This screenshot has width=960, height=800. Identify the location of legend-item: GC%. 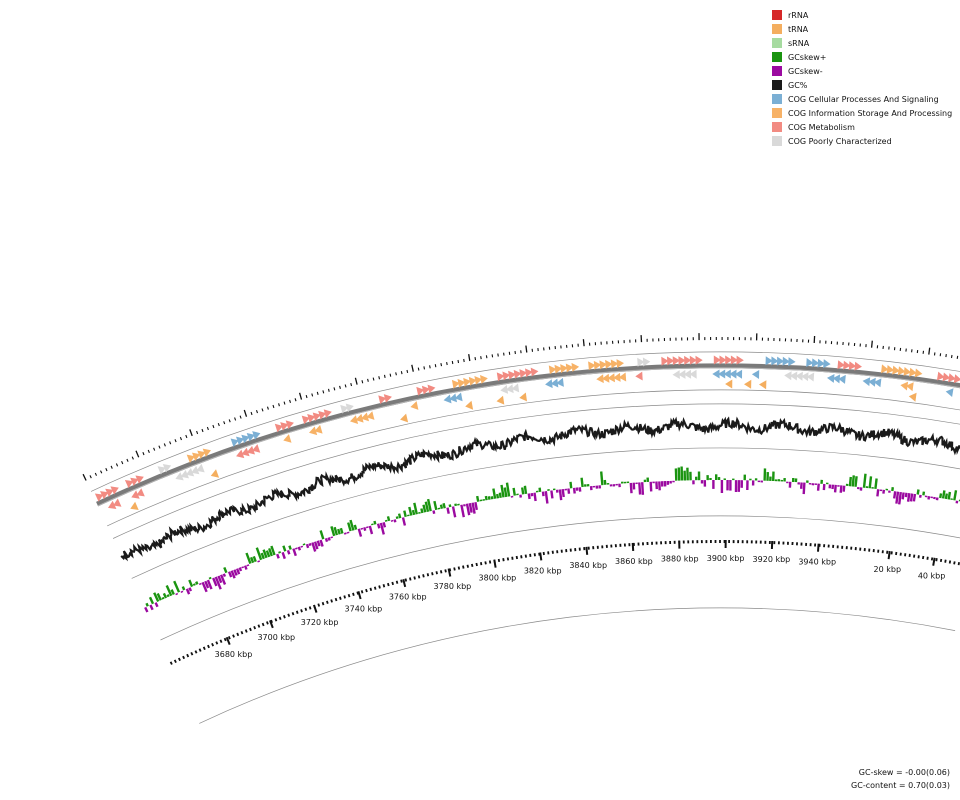
(862, 85).